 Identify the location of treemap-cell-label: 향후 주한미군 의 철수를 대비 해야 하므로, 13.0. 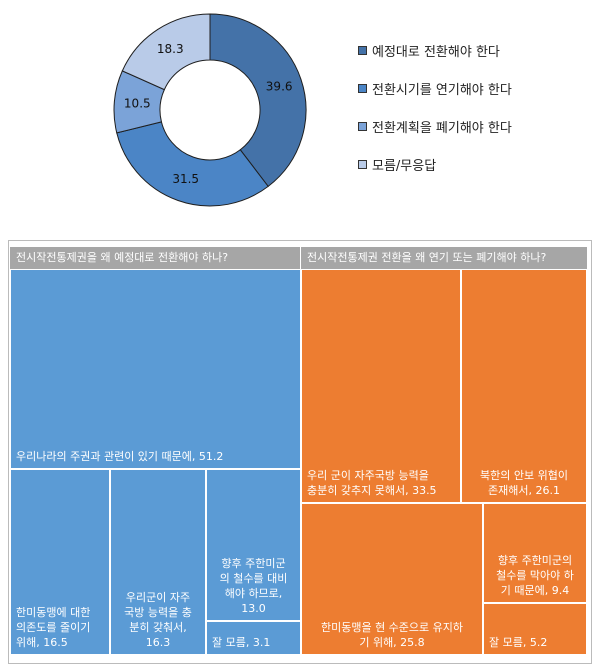
(253, 586).